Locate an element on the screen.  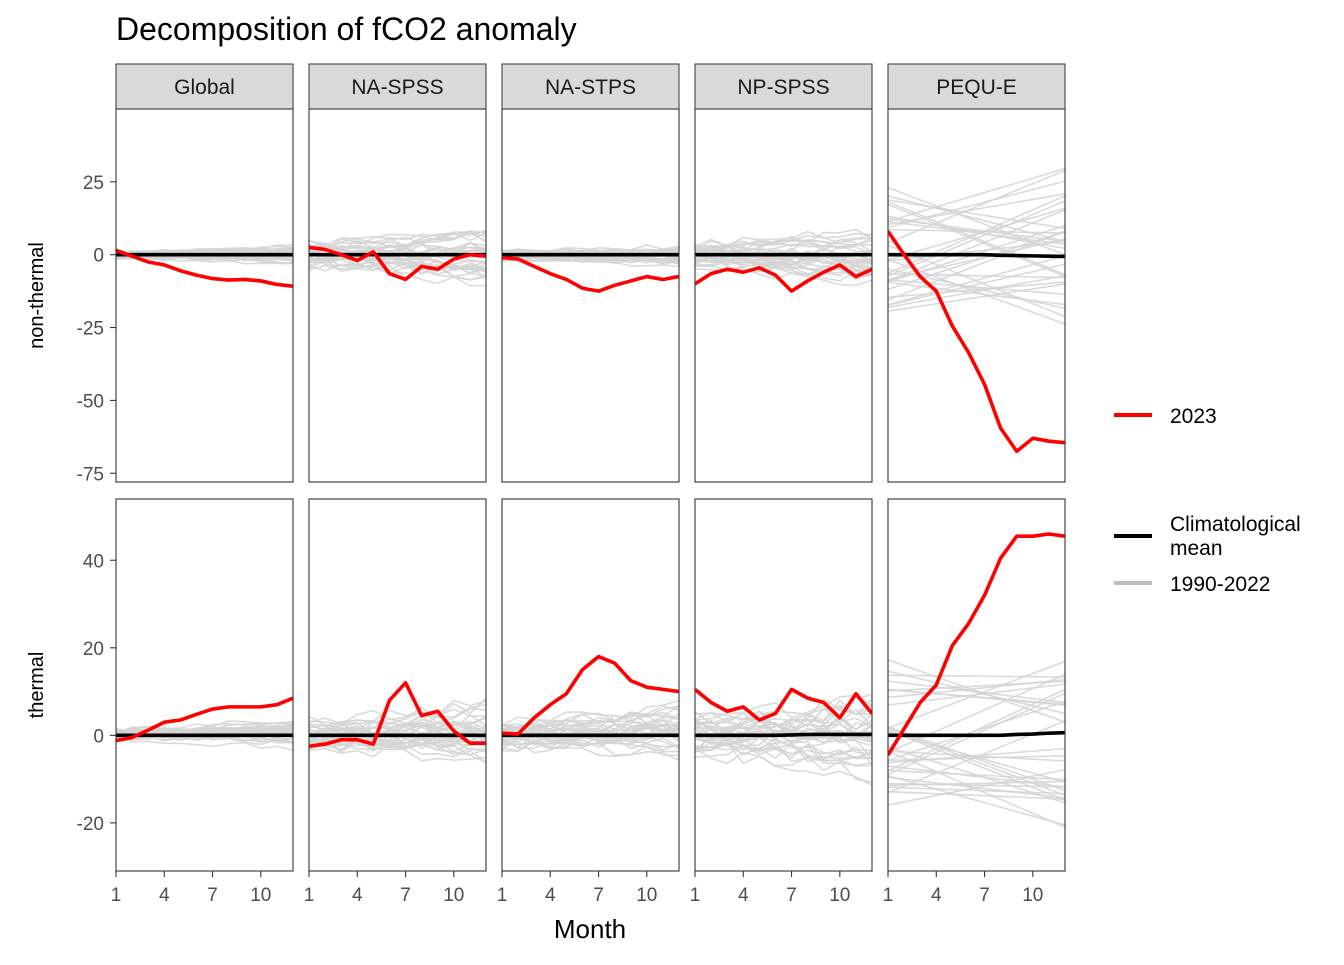
y-tick-label: 40 is located at coordinates (93, 561).